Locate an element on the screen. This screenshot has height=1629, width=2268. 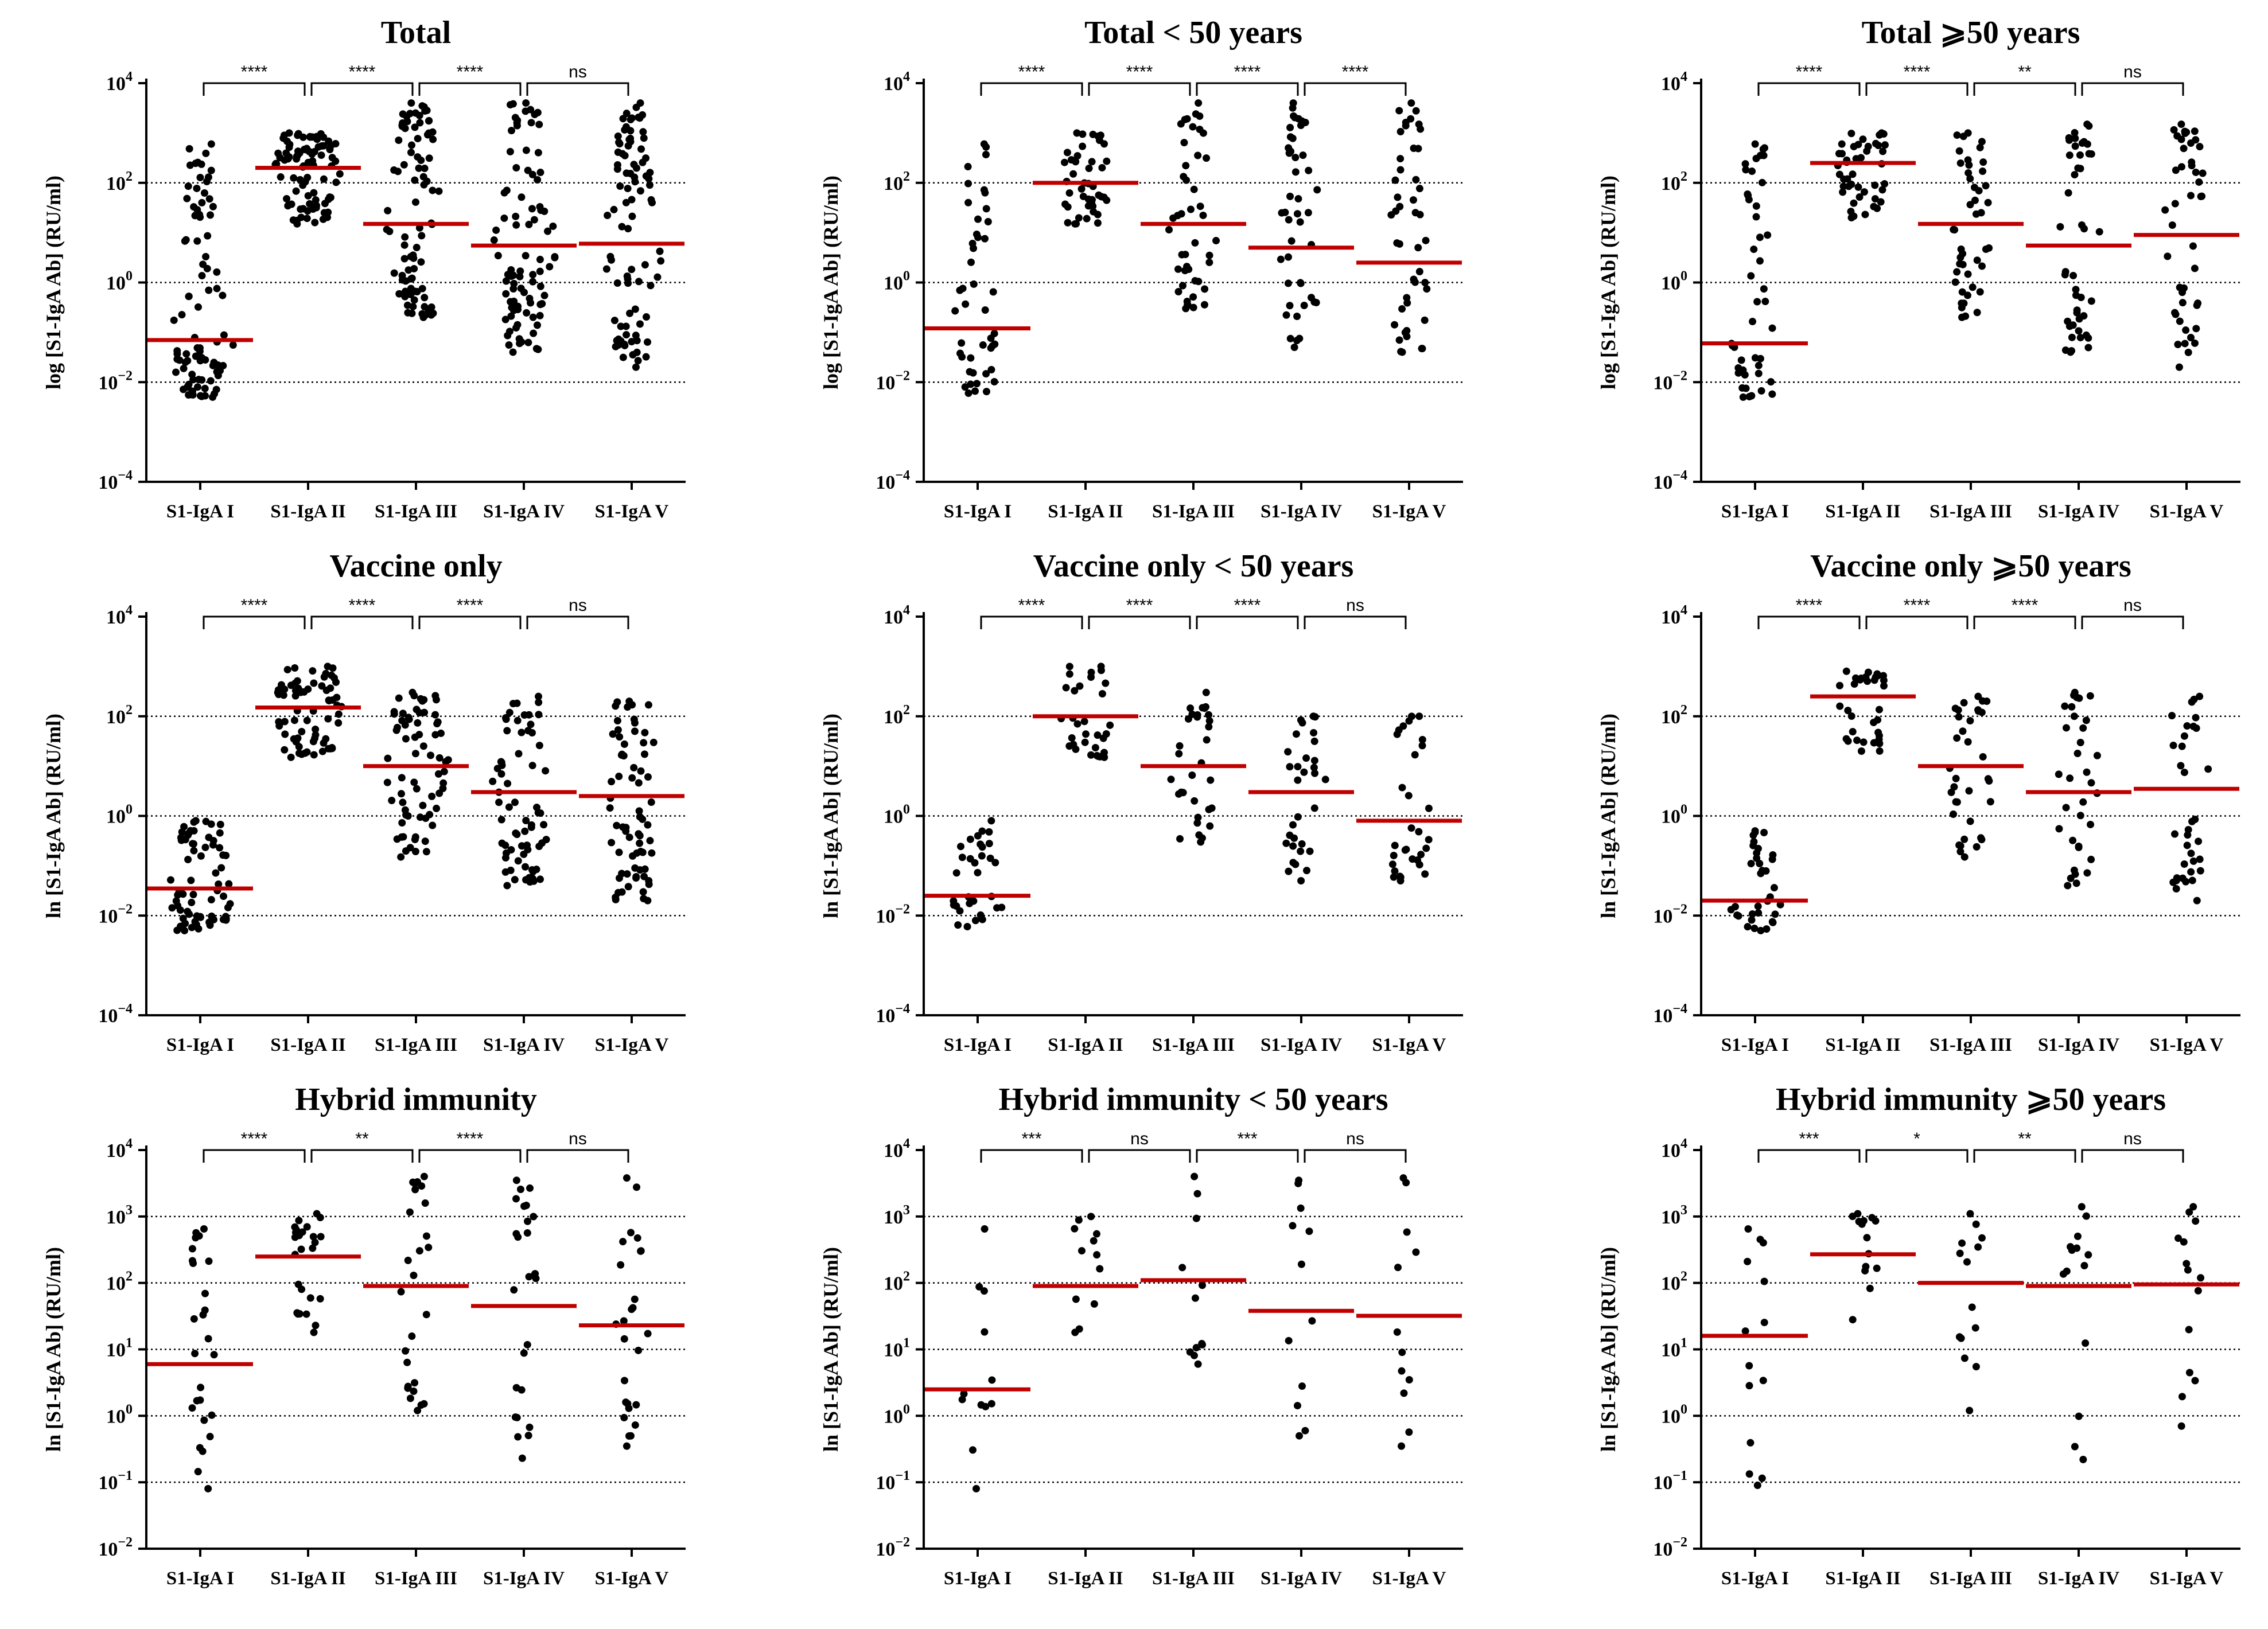
y-axis-label: ln [S1-IgA Ab] (RU/ml) is located at coordinates (1608, 816).